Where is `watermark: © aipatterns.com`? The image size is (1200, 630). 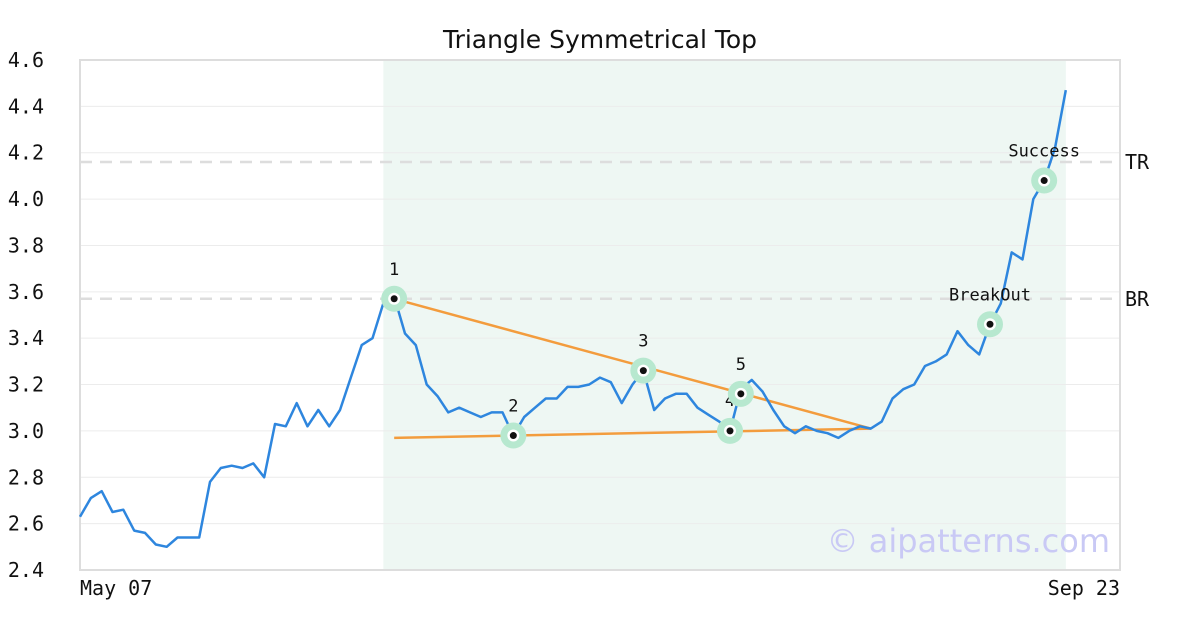 watermark: © aipatterns.com is located at coordinates (968, 541).